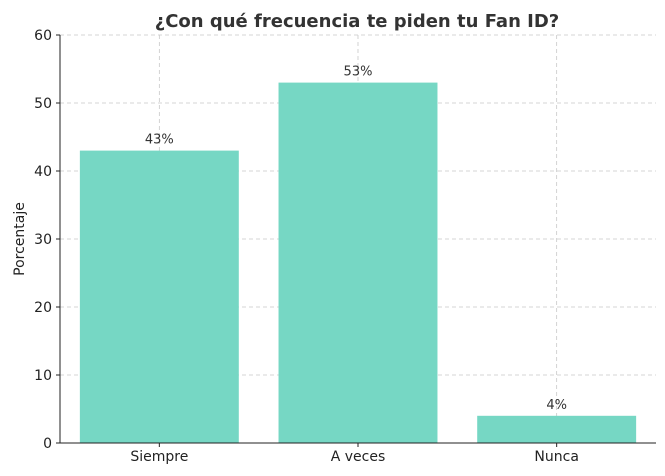 This screenshot has width=665, height=476. I want to click on data-label: 53%, so click(358, 72).